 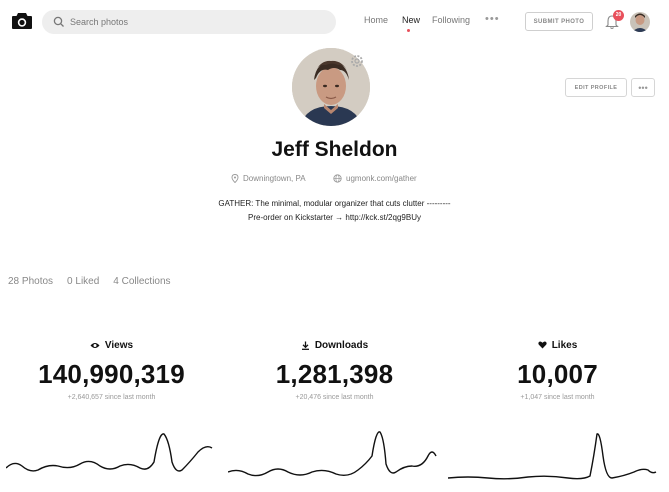 I want to click on views-trend-sparkline, so click(x=109, y=452).